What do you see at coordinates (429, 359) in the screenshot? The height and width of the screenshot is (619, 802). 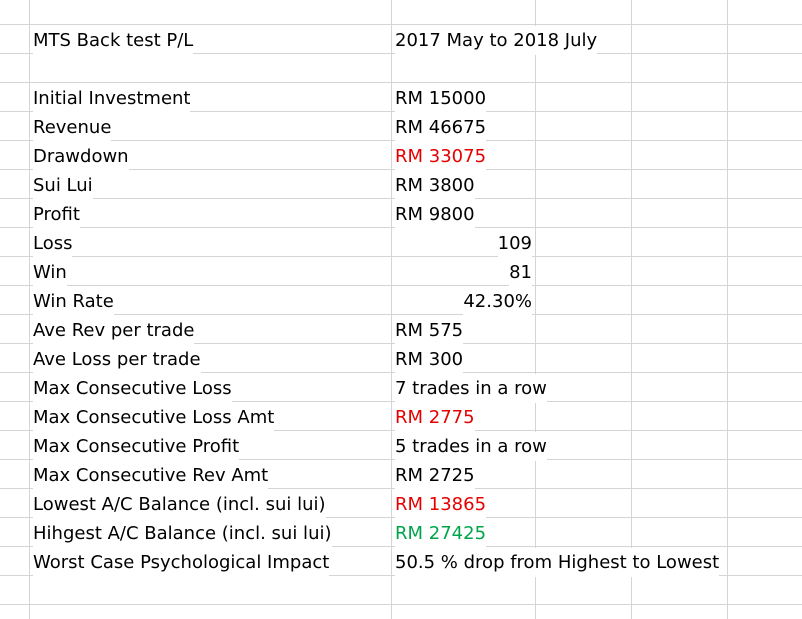 I see `row-value: RM 300` at bounding box center [429, 359].